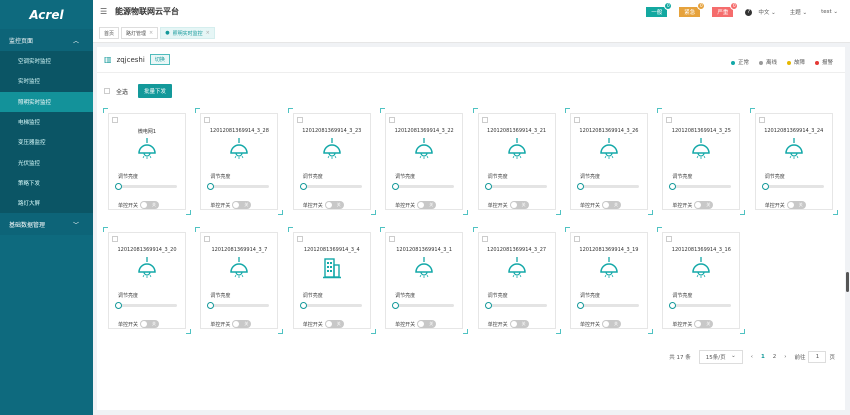 This screenshot has height=415, width=850. What do you see at coordinates (331, 161) in the screenshot?
I see `device-card: 12012081369914_3_23 调节亮度 单控开关关` at bounding box center [331, 161].